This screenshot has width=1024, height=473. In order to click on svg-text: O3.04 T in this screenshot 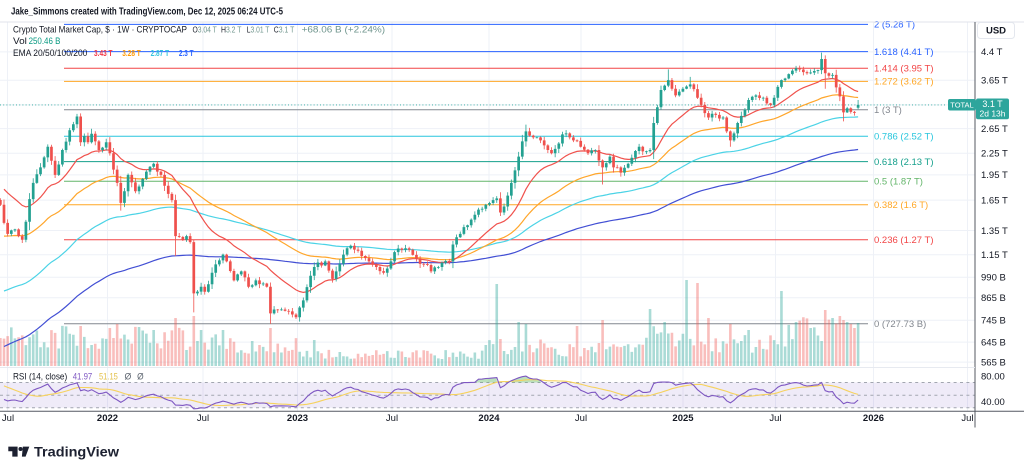, I will do `click(205, 30)`.